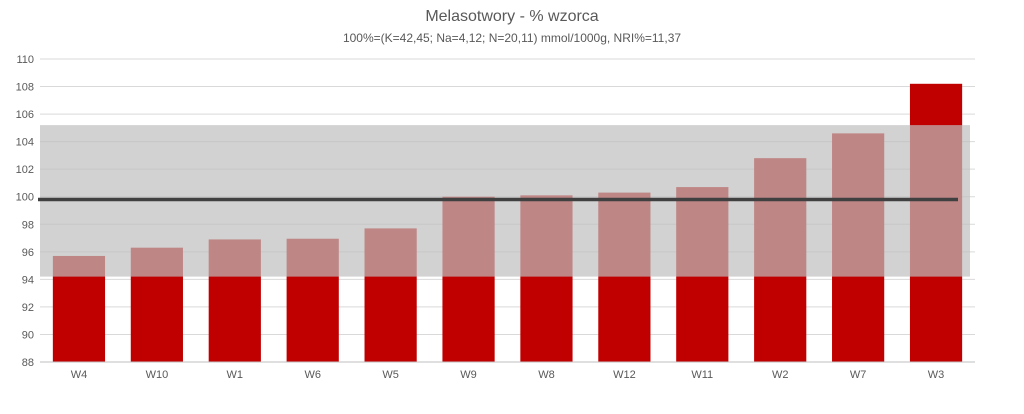 Image resolution: width=1024 pixels, height=414 pixels. I want to click on y-tick-label: 94, so click(28, 280).